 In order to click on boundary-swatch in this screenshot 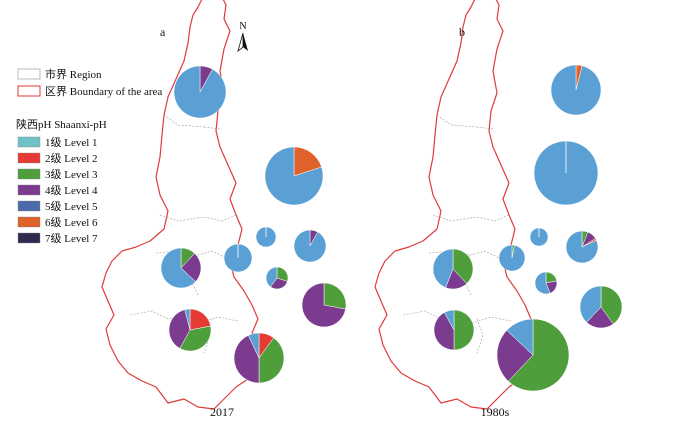, I will do `click(29, 91)`.